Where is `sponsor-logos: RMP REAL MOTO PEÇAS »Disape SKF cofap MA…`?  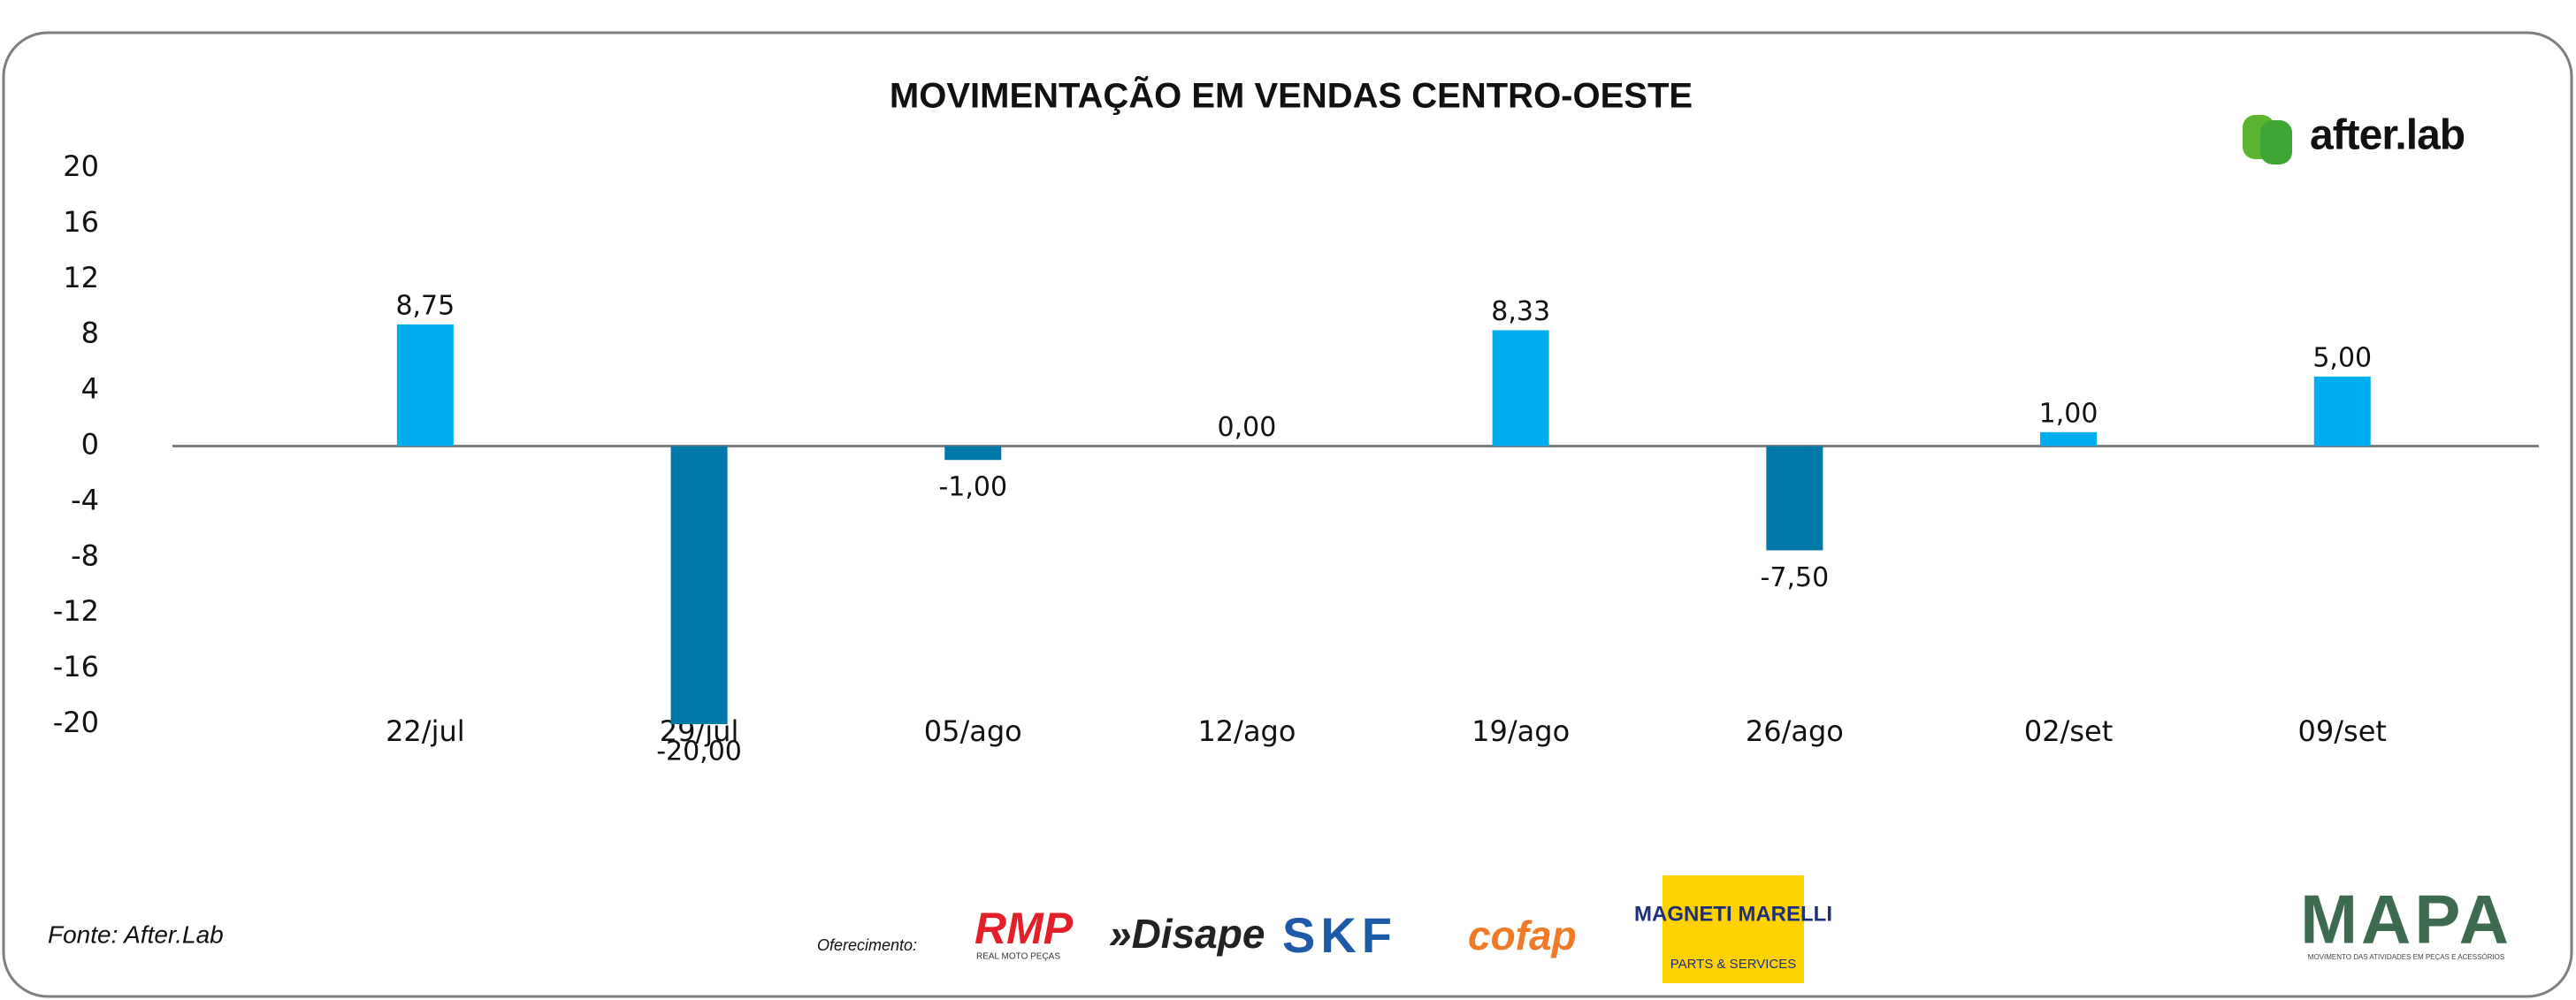 sponsor-logos: RMP REAL MOTO PEÇAS »Disape SKF cofap MA… is located at coordinates (1743, 929).